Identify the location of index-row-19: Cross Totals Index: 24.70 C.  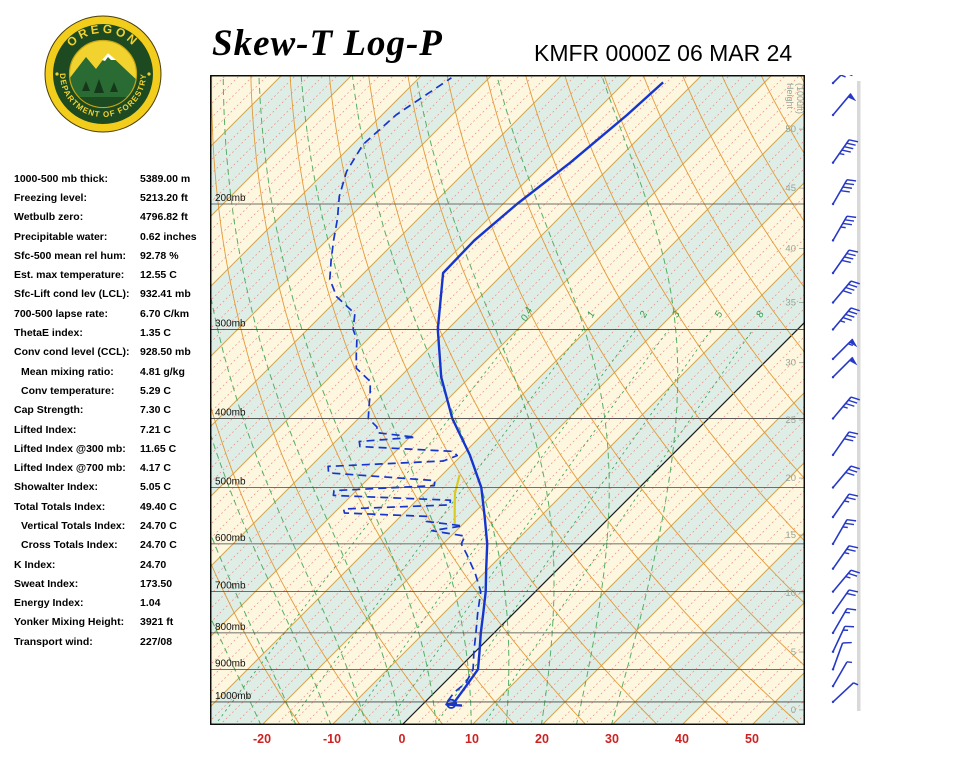
(114, 545).